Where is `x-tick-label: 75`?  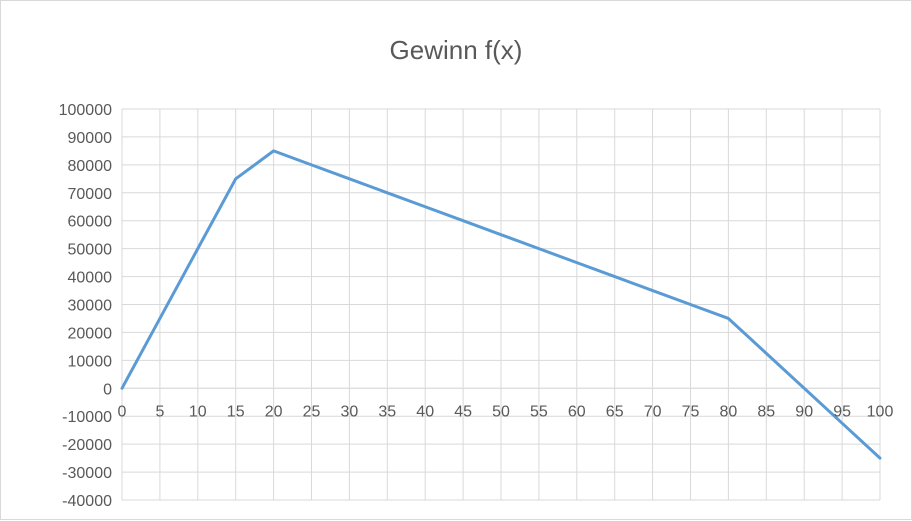 x-tick-label: 75 is located at coordinates (691, 411).